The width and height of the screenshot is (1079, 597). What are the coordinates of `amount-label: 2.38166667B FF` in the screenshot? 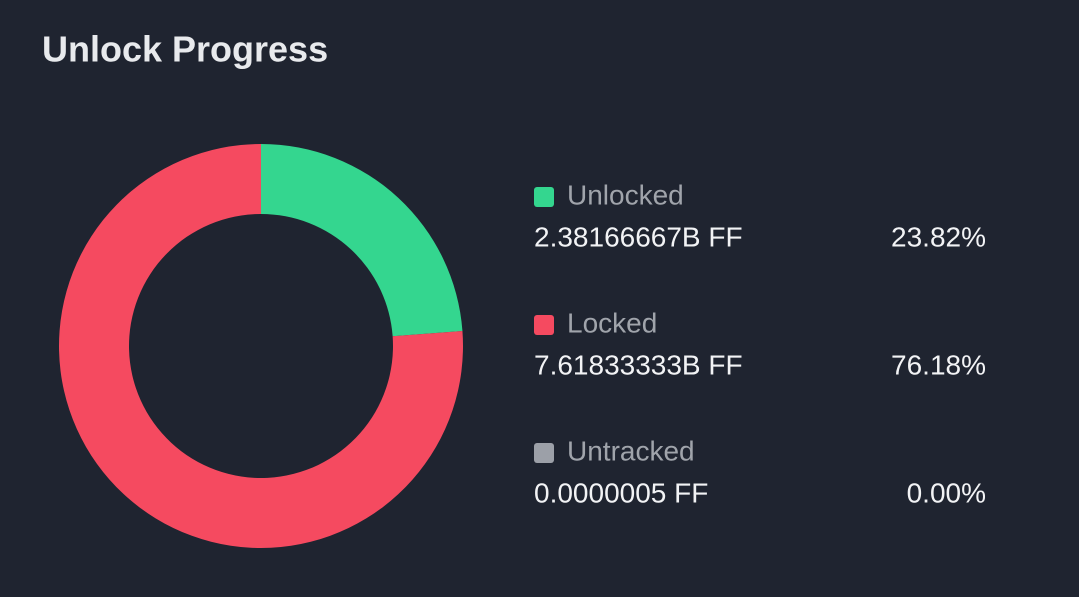 It's located at (638, 236).